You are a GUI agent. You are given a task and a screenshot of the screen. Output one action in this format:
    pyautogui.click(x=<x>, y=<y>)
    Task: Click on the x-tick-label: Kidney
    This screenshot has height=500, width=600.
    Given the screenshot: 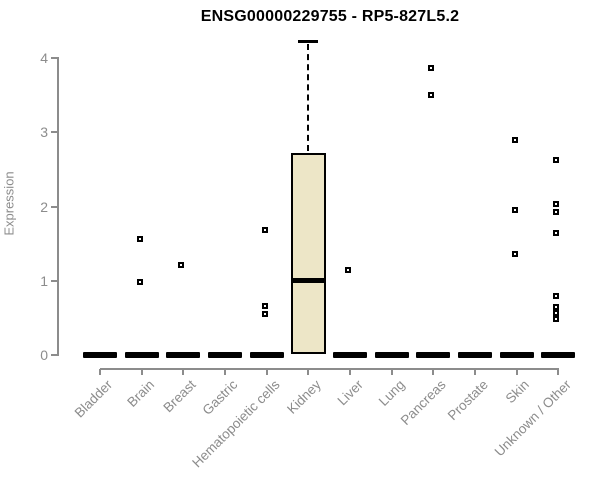 What is the action you would take?
    pyautogui.click(x=304, y=397)
    